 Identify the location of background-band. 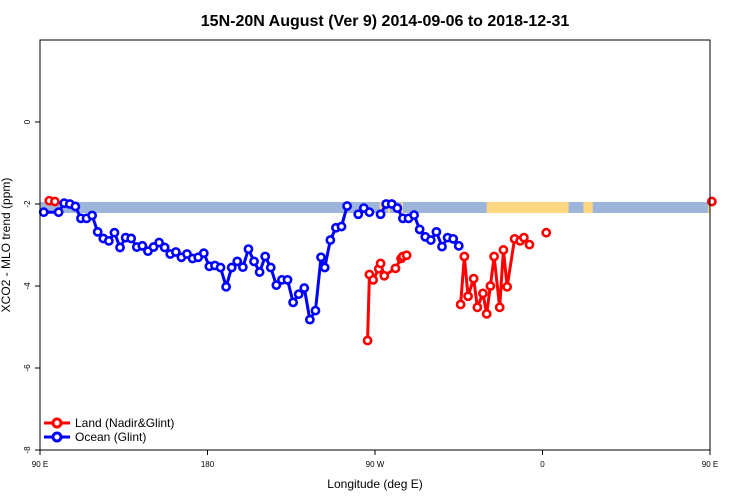
(375, 207).